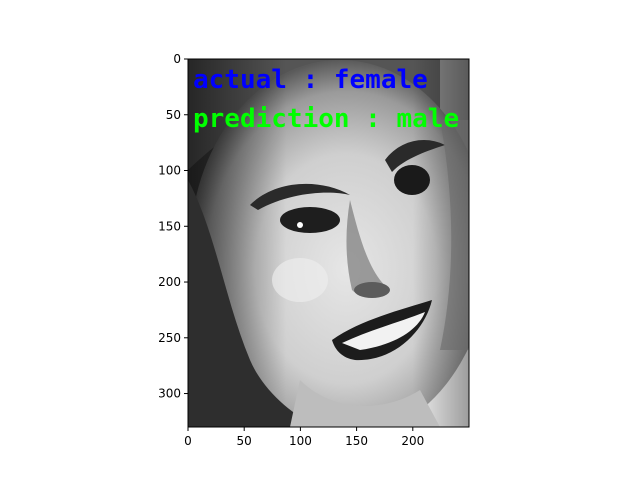 The image size is (640, 480). Describe the element at coordinates (169, 394) in the screenshot. I see `y-tick-label: 300` at that location.